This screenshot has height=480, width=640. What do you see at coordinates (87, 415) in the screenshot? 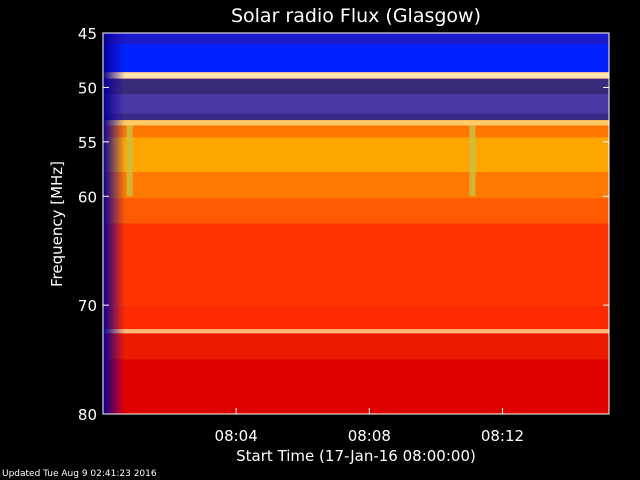
I see `y-tick-label: 80` at bounding box center [87, 415].